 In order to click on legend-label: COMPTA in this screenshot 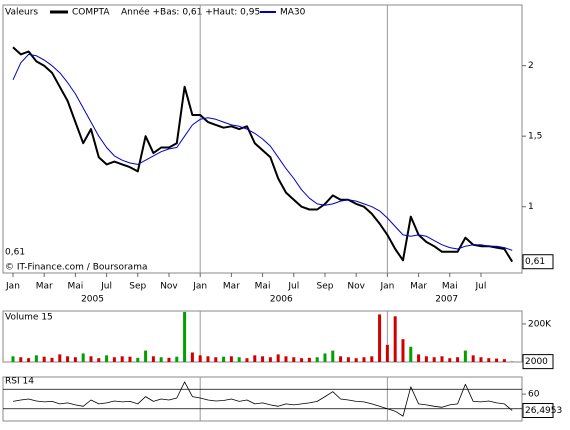, I will do `click(91, 13)`.